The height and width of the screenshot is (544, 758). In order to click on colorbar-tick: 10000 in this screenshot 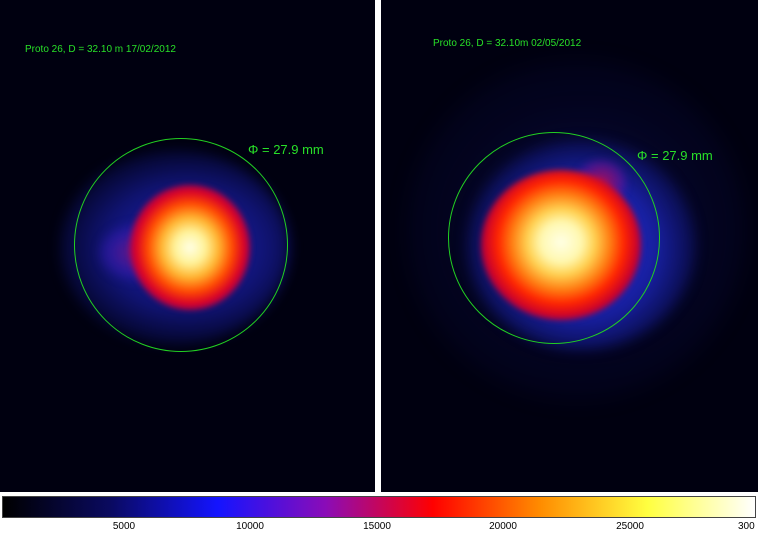, I will do `click(250, 526)`.